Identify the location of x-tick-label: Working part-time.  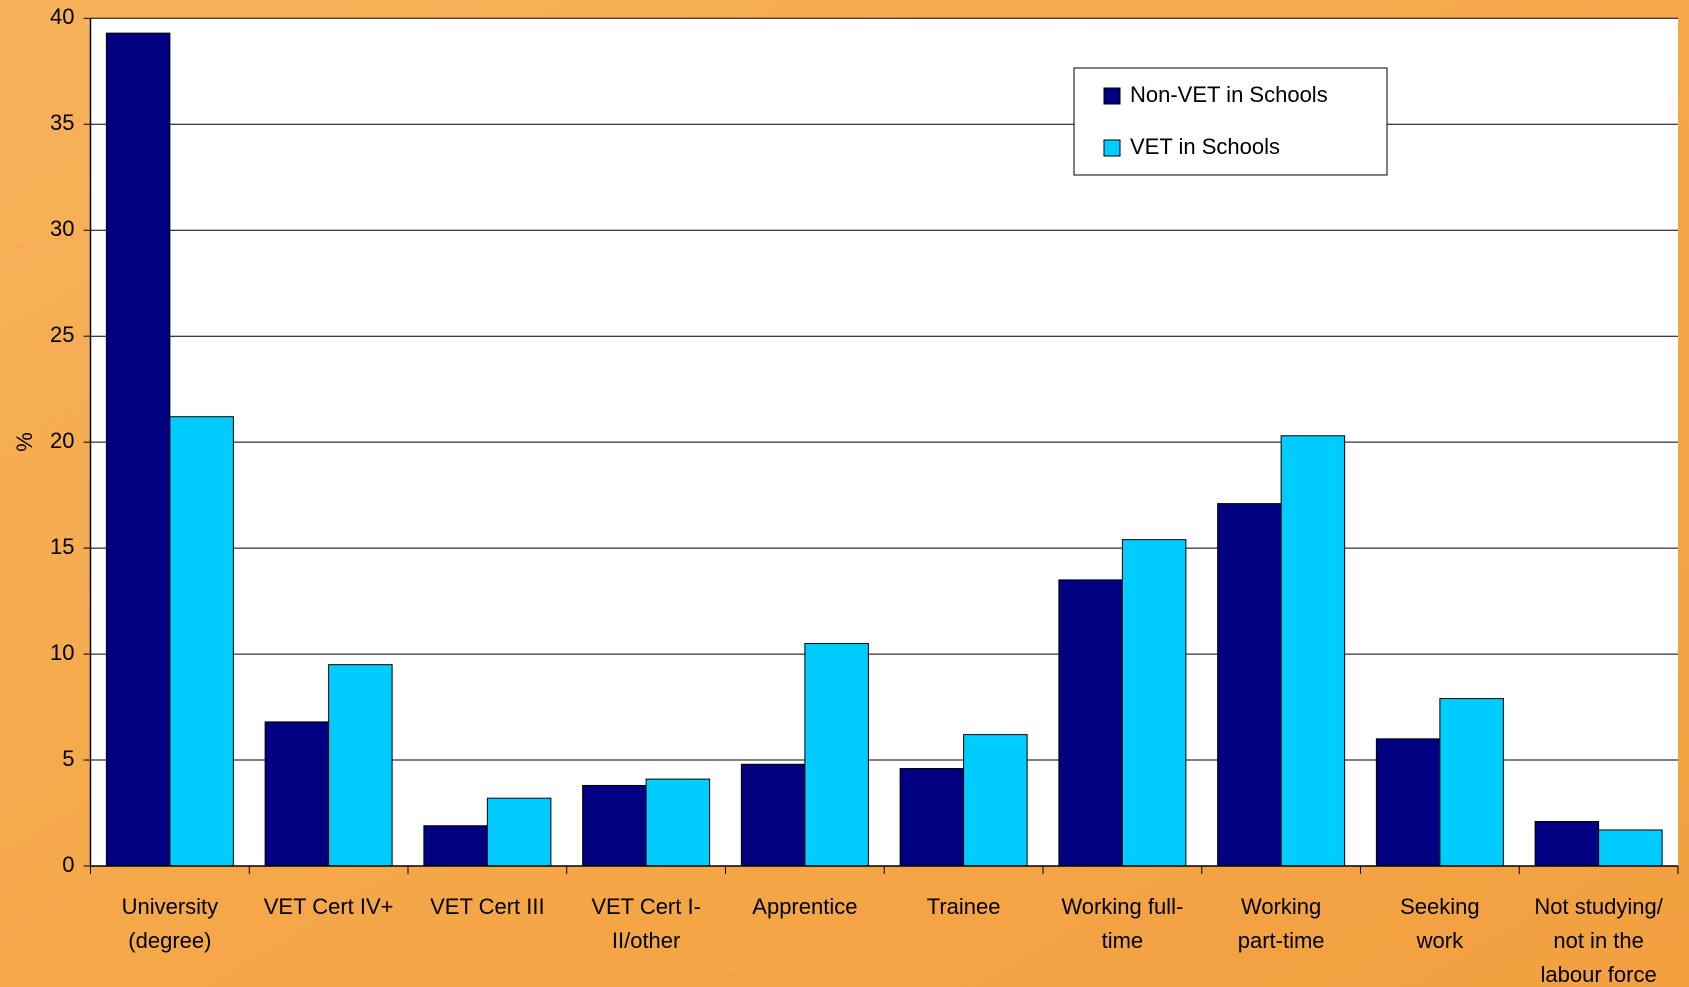
(1281, 923).